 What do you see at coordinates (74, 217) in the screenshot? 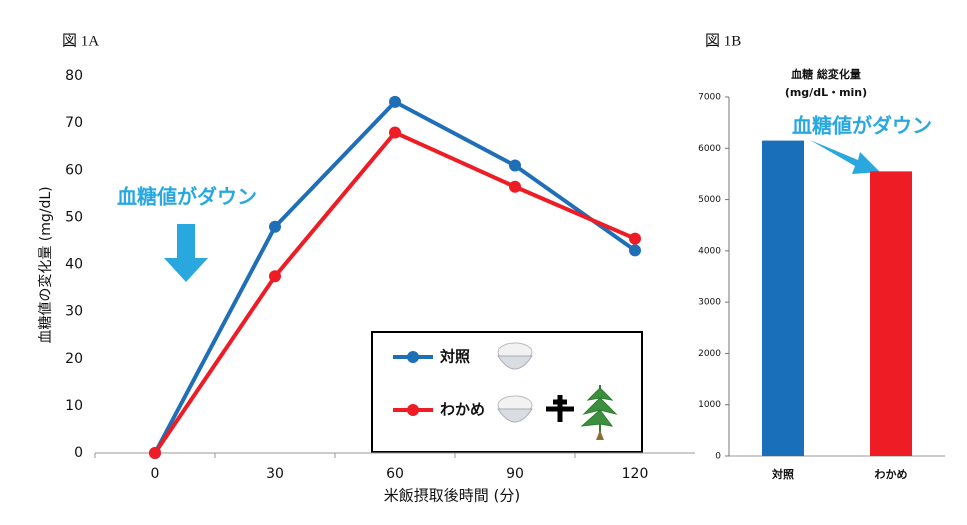
I see `y-tick-label: 50` at bounding box center [74, 217].